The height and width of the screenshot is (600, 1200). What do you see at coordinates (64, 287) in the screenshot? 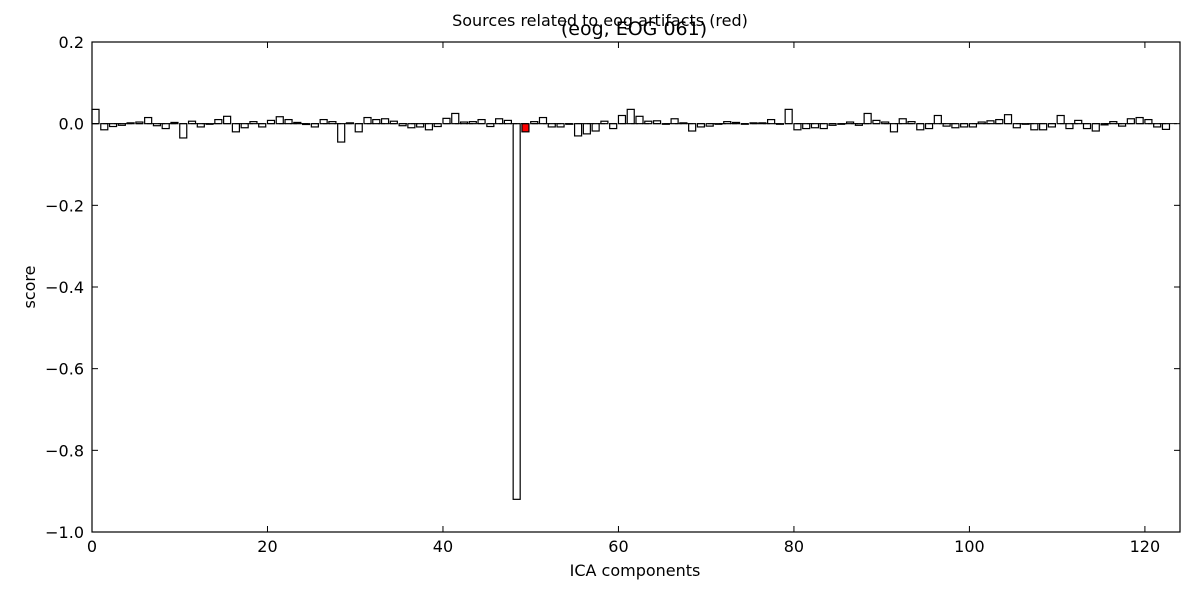
I see `y-tick-label: −0.4` at bounding box center [64, 287].